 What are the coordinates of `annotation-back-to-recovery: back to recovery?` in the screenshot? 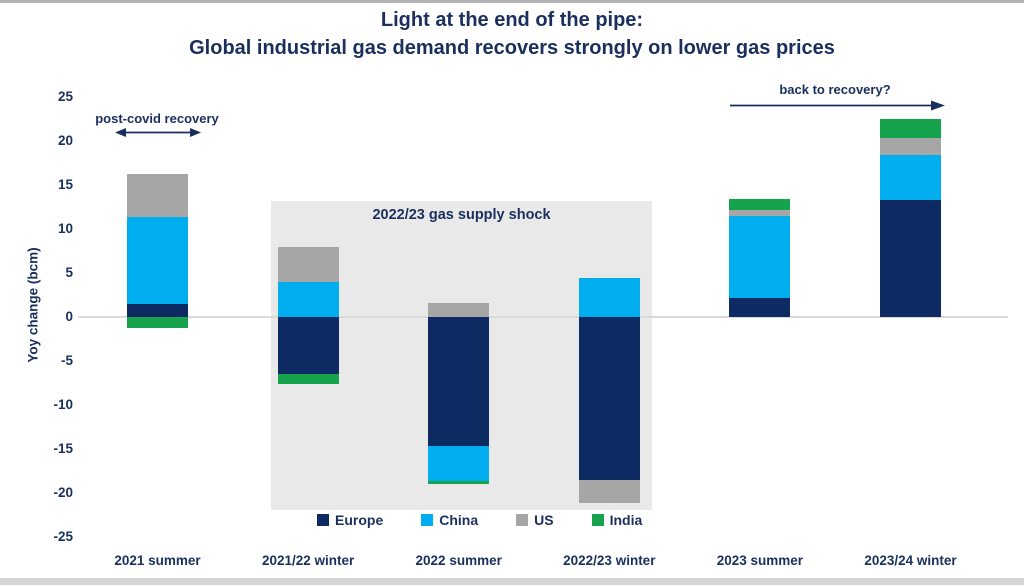 It's located at (835, 89).